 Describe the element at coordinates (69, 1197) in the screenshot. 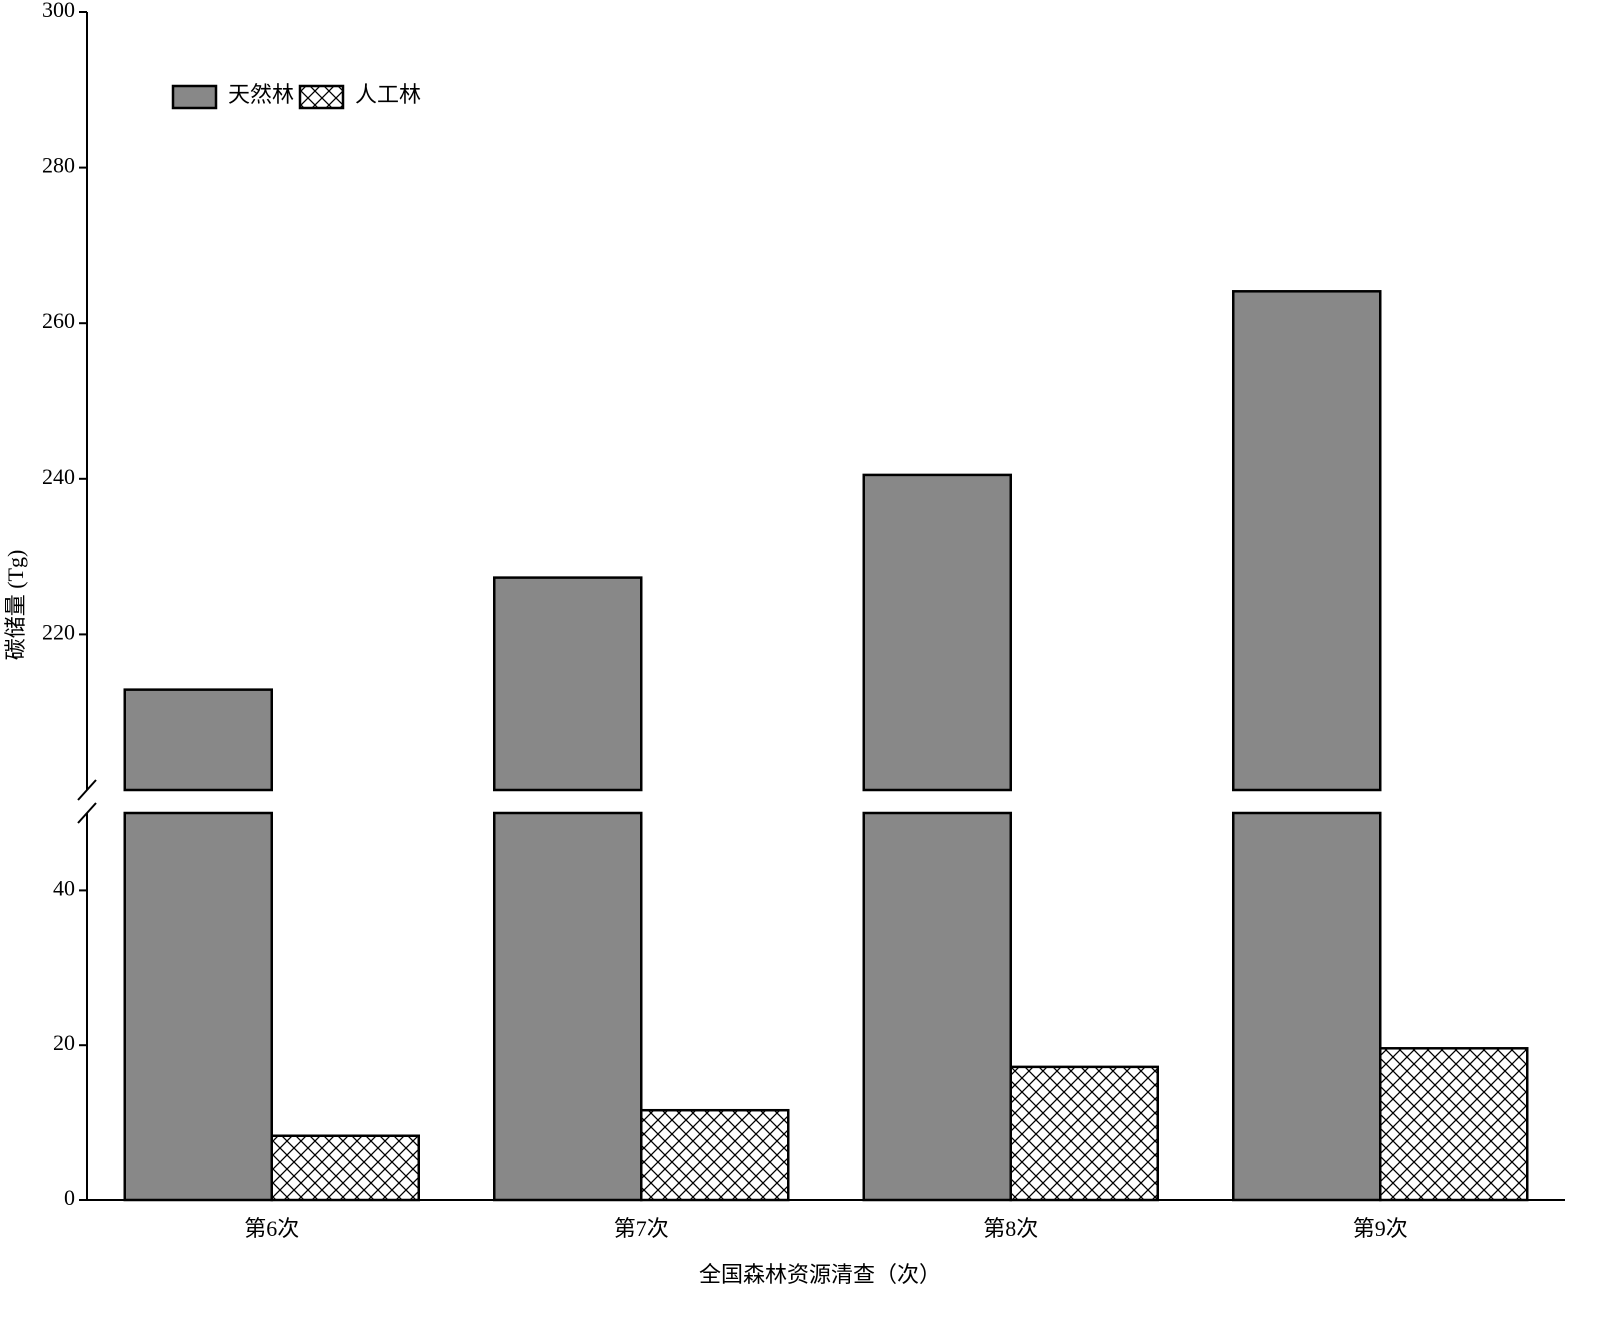

I see `y-tick-label: 0` at that location.